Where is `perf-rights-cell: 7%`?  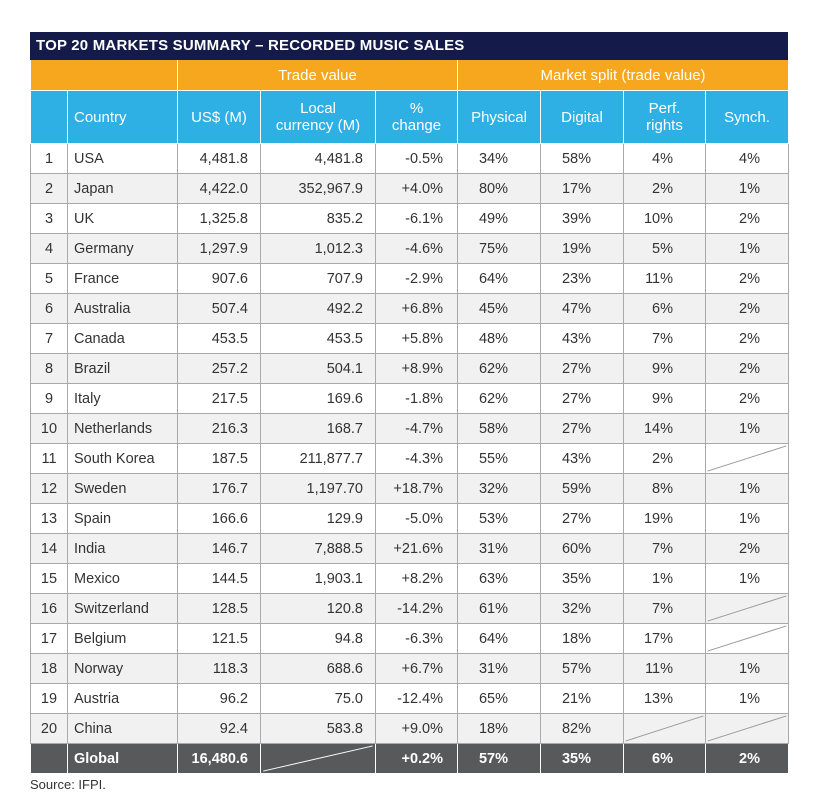
perf-rights-cell: 7% is located at coordinates (665, 608).